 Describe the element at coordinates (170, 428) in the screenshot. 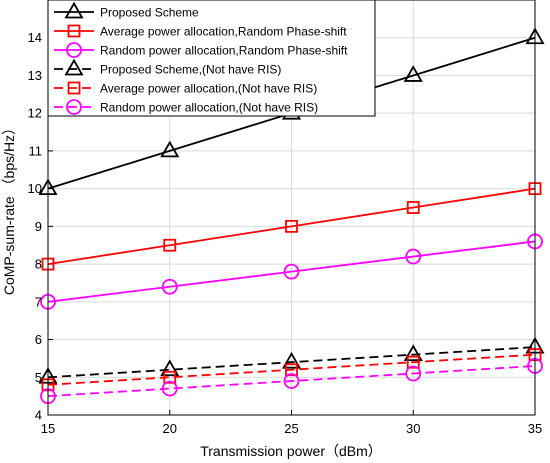

I see `x-tick-label: 20` at that location.